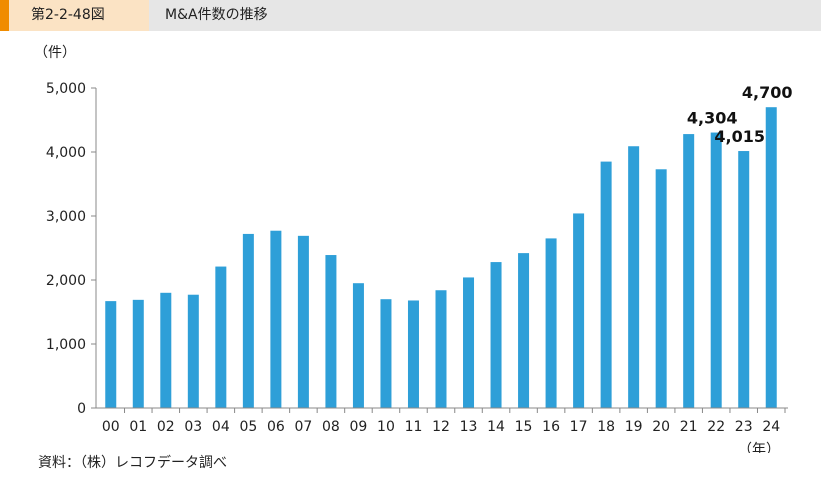 The height and width of the screenshot is (477, 821). What do you see at coordinates (744, 427) in the screenshot?
I see `x-tick-label: 23` at bounding box center [744, 427].